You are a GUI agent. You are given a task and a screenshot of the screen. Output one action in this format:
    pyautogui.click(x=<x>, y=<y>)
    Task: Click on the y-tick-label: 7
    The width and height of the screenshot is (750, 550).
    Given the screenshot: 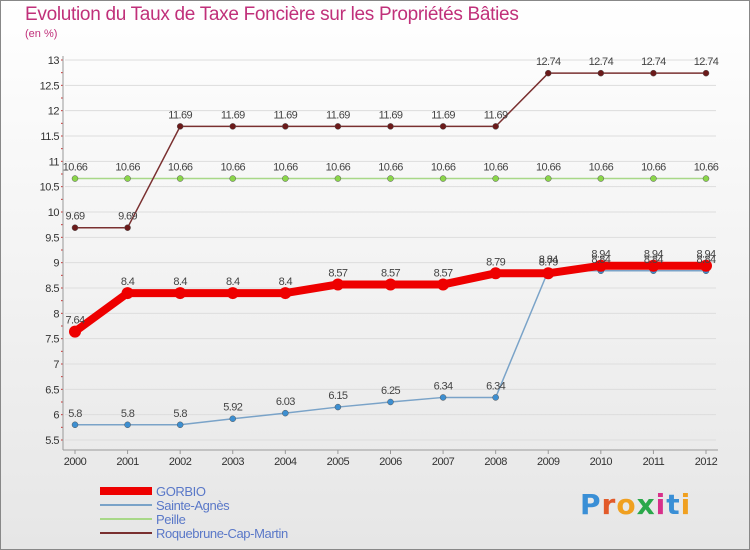 What is the action you would take?
    pyautogui.click(x=56, y=365)
    